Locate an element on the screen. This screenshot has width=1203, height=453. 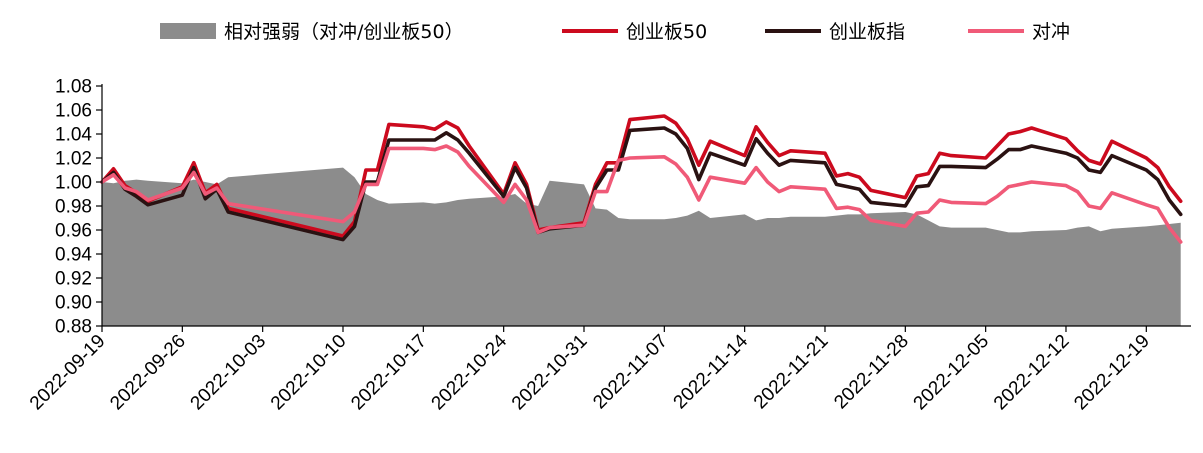
x-tick-label: 2022-09-19 is located at coordinates (68, 373).